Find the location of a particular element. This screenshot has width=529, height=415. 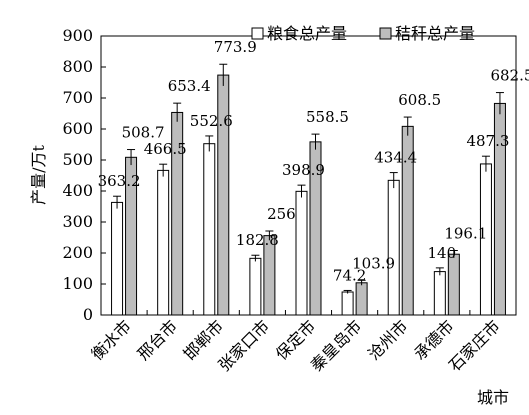

y-tick-label: 300 is located at coordinates (77, 221).